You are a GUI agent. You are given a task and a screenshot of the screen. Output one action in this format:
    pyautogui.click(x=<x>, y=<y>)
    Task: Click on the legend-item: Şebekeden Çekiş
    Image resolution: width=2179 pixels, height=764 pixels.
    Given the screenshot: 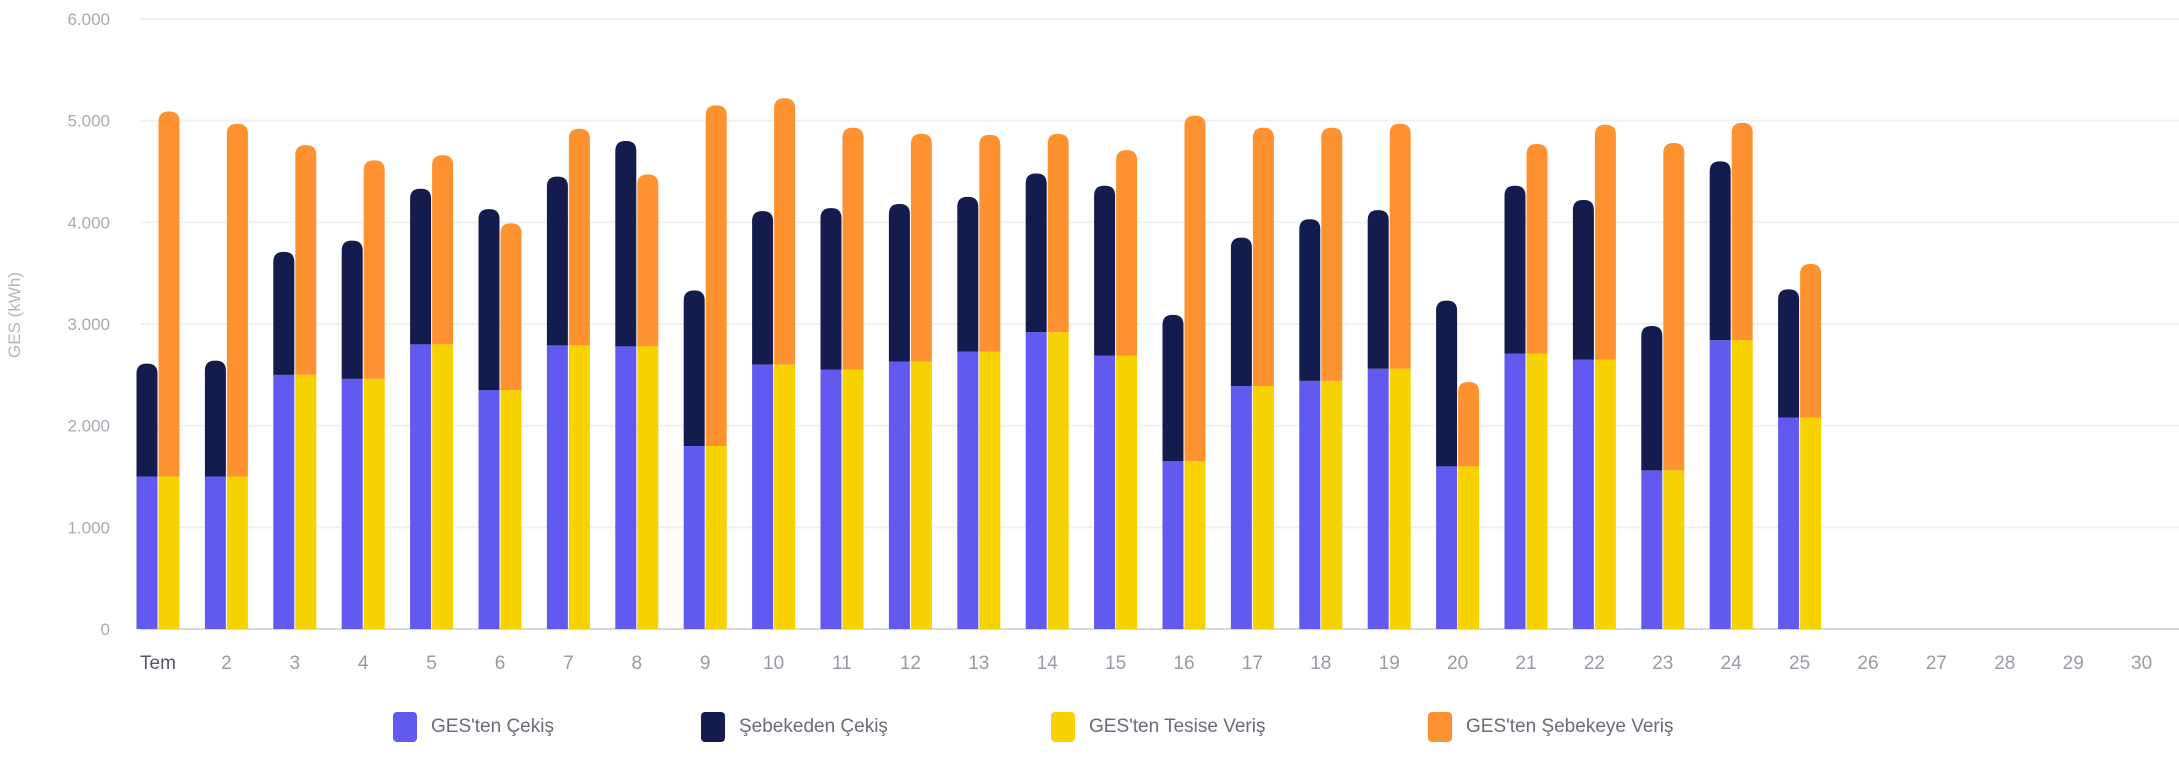 What is the action you would take?
    pyautogui.click(x=794, y=727)
    